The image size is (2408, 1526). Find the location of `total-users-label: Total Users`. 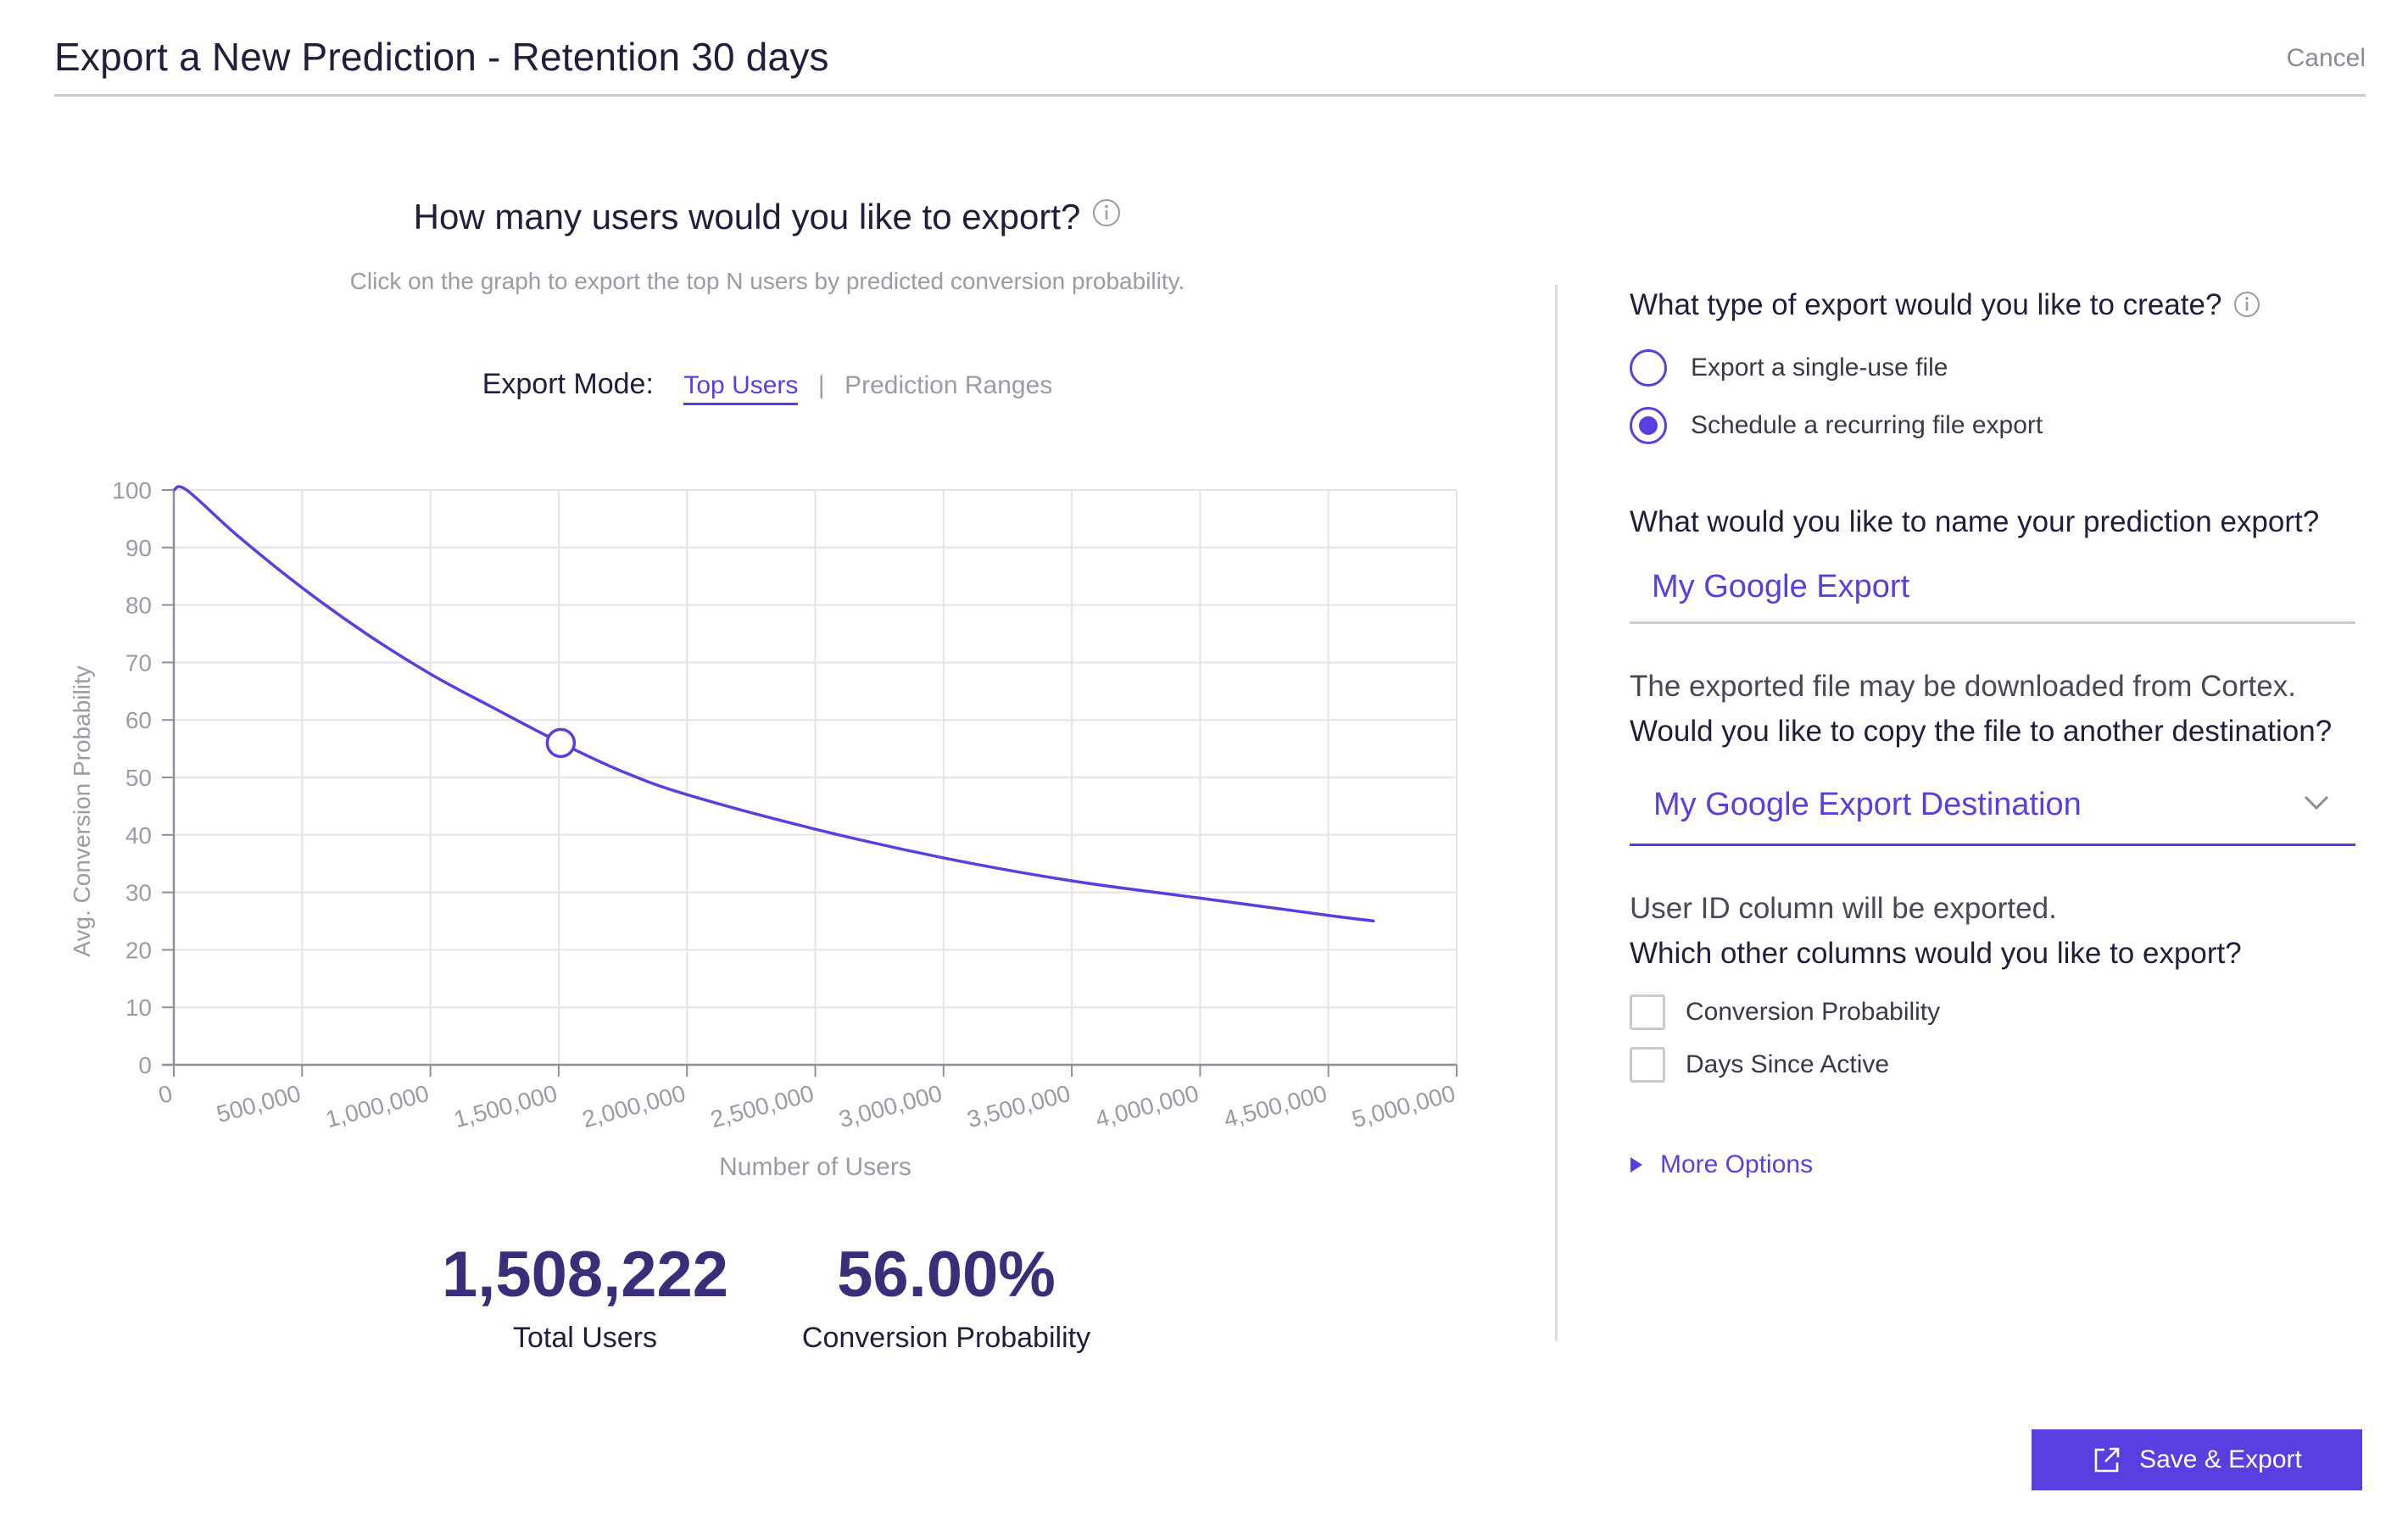

total-users-label: Total Users is located at coordinates (585, 1338).